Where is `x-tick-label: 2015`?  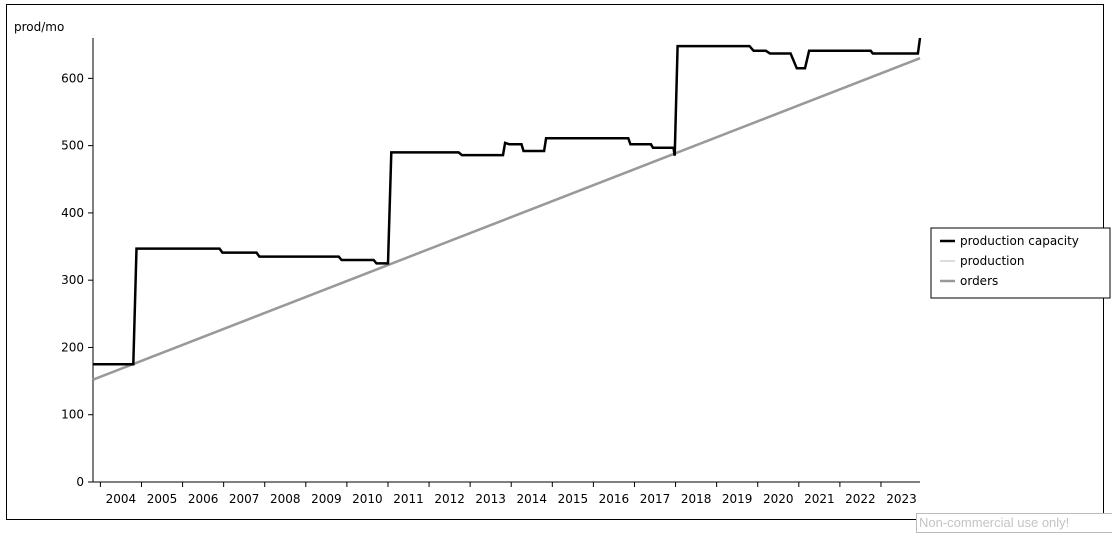
x-tick-label: 2015 is located at coordinates (573, 499).